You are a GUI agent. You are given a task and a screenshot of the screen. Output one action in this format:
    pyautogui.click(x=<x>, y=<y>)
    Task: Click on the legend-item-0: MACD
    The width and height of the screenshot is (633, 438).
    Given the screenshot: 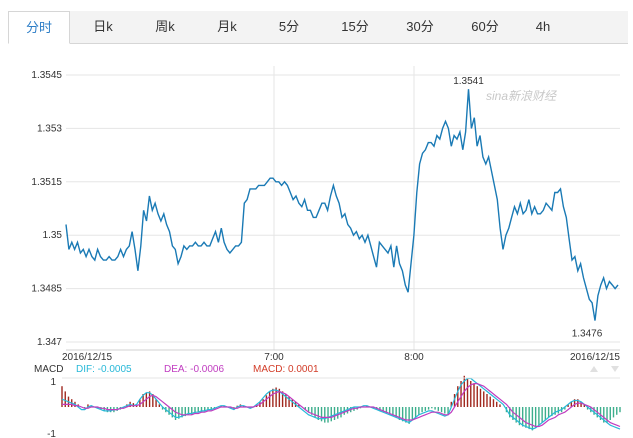 What is the action you would take?
    pyautogui.click(x=48, y=369)
    